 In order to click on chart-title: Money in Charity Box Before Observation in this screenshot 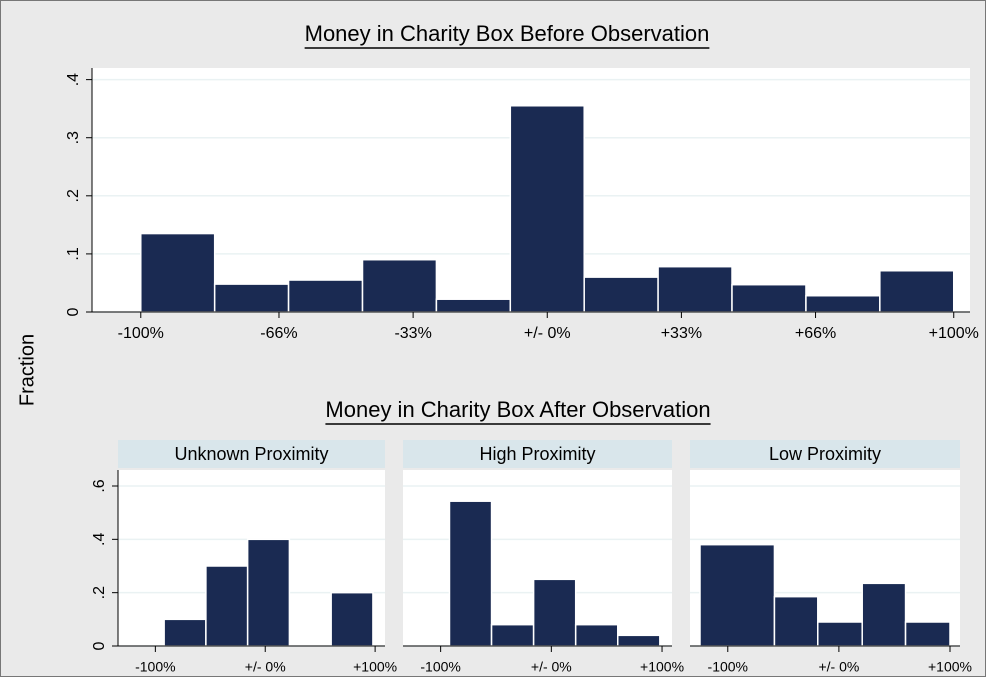, I will do `click(507, 33)`.